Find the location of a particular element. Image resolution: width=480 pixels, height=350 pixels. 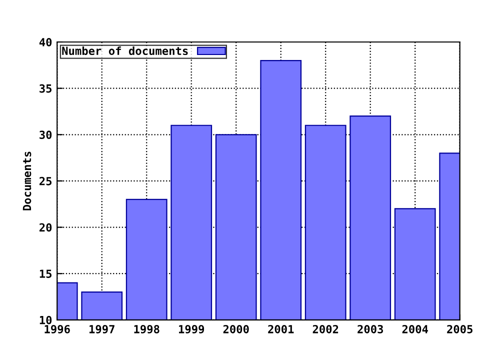

x-tick-label: 1999 is located at coordinates (191, 329).